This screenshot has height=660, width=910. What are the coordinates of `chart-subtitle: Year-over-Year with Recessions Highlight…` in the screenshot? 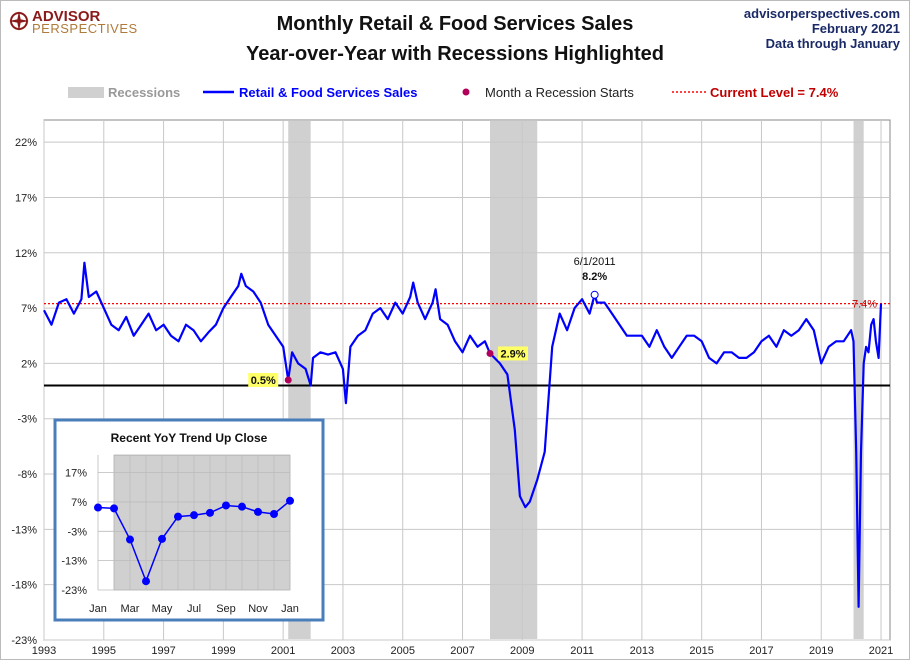 It's located at (455, 54).